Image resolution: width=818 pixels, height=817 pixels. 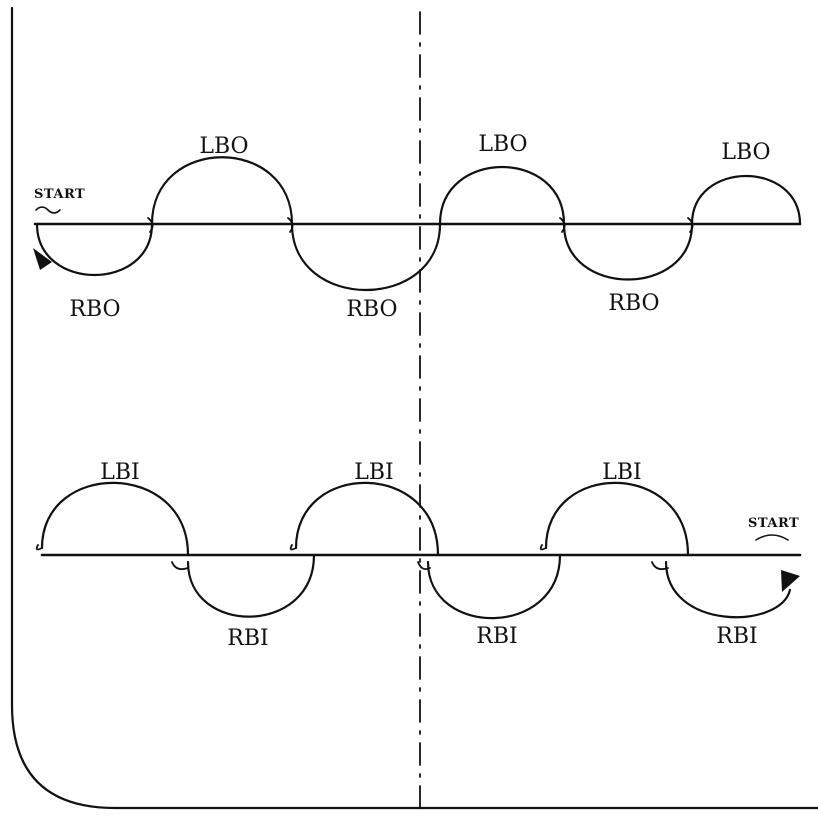 I want to click on top-lobe-above-label-3: LBO, so click(x=745, y=152).